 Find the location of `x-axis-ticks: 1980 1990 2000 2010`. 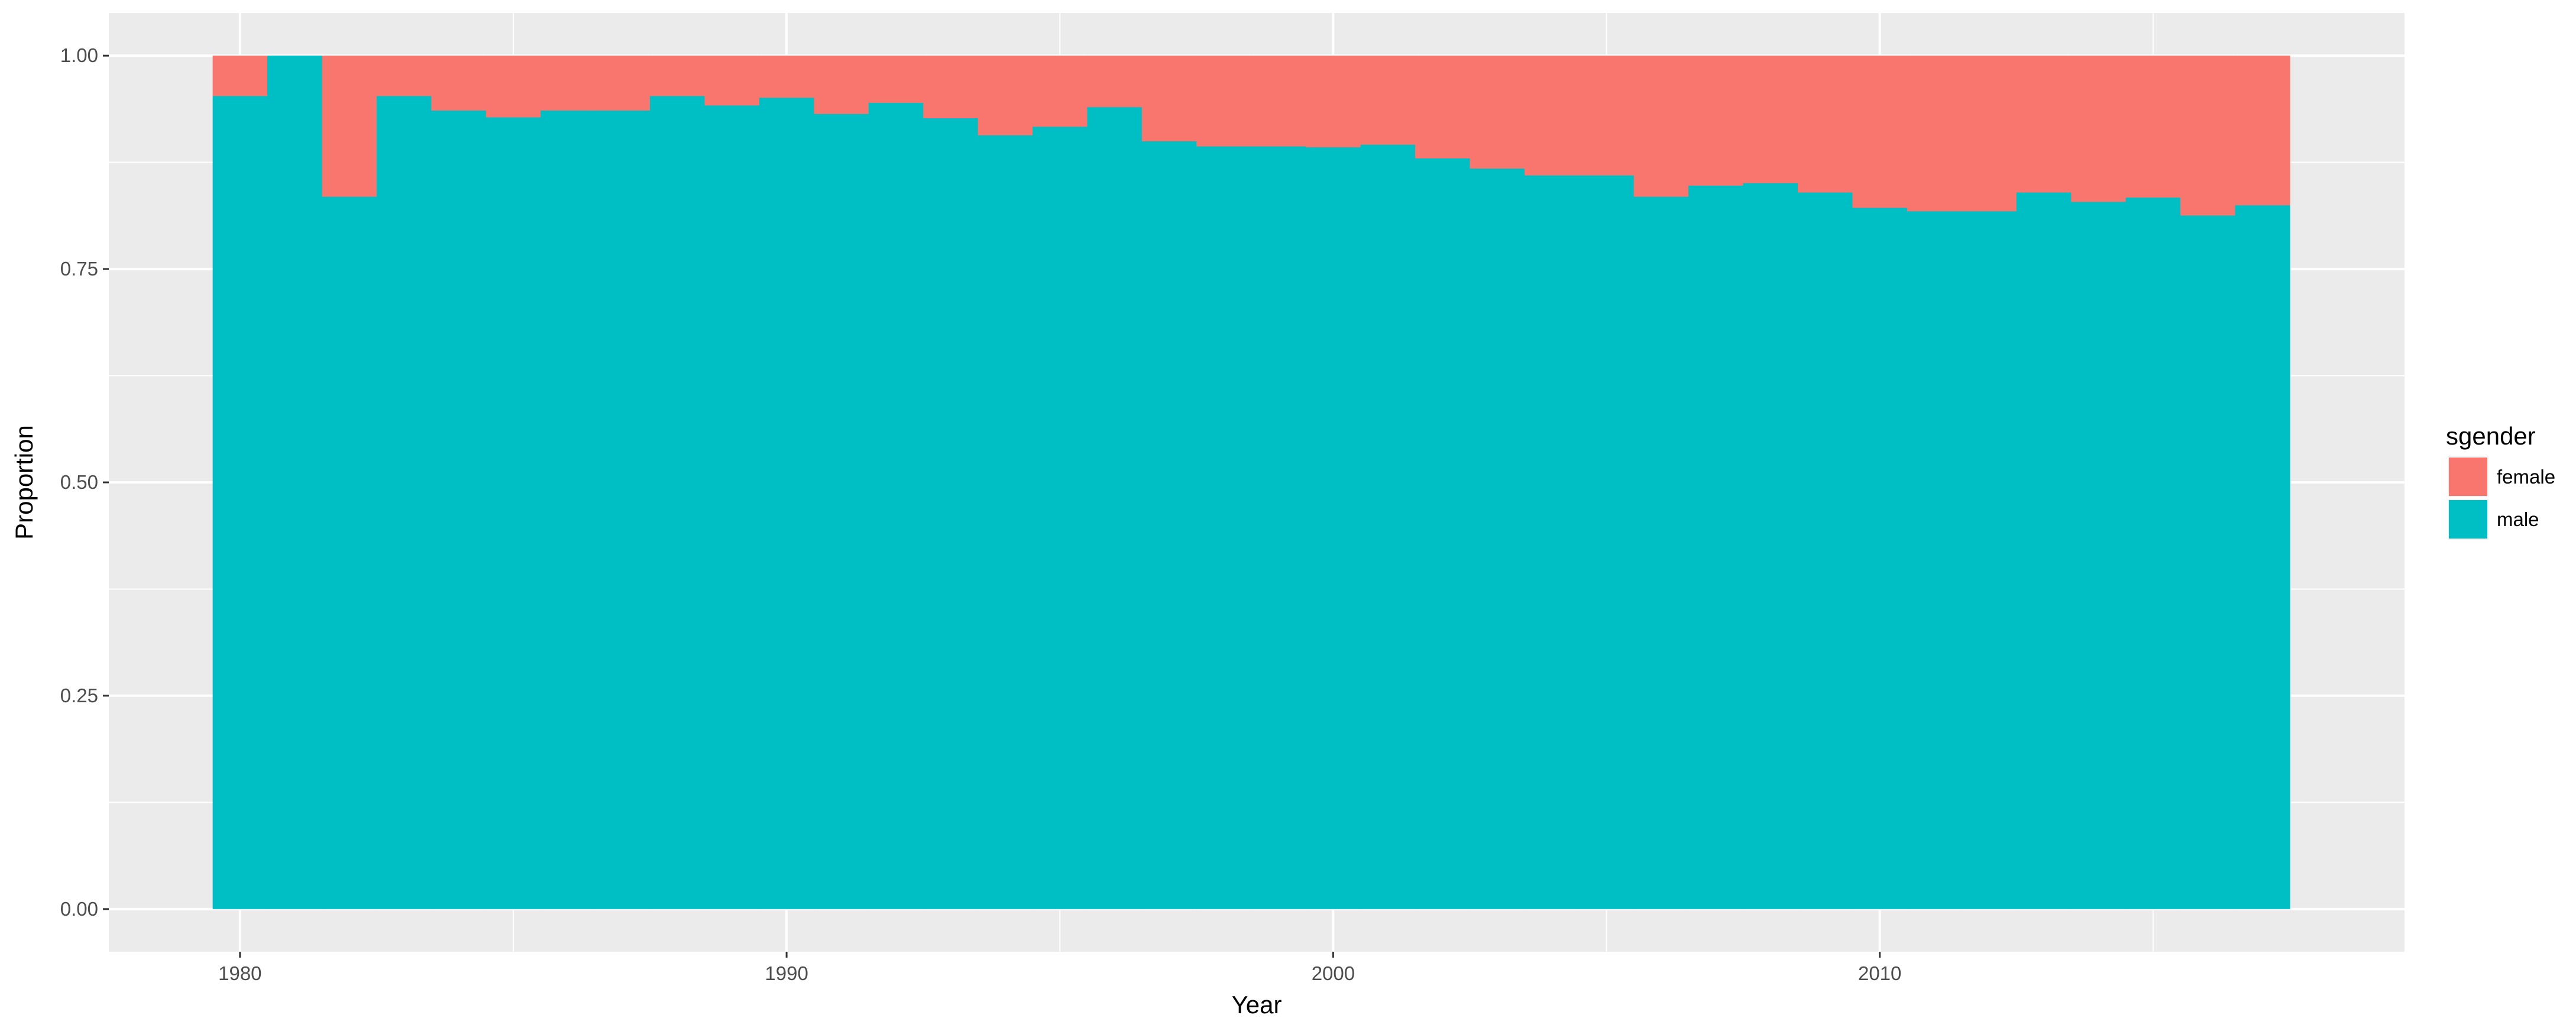

x-axis-ticks: 1980 1990 2000 2010 is located at coordinates (1060, 968).